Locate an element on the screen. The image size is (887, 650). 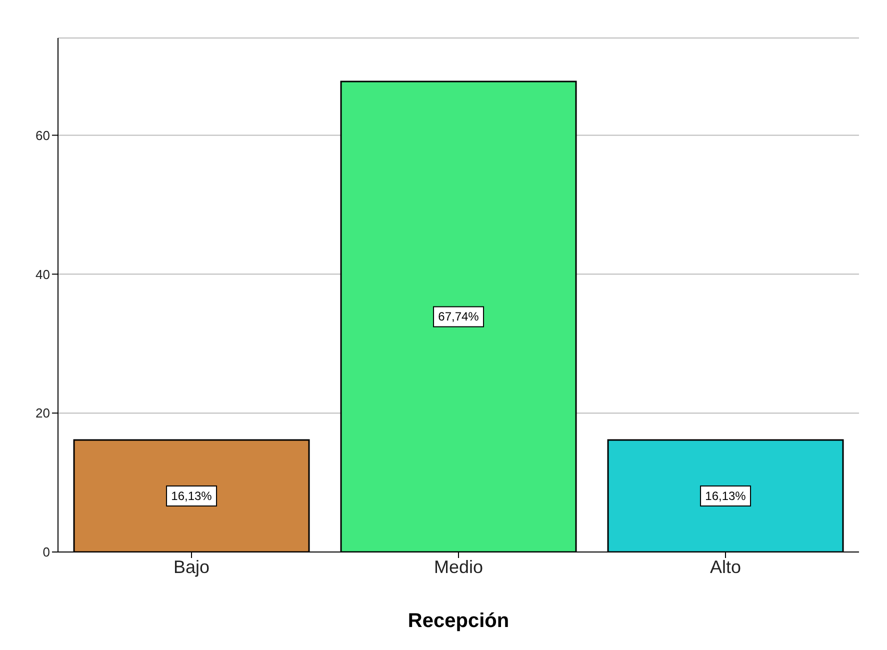
x-tick-label: Alto is located at coordinates (726, 566).